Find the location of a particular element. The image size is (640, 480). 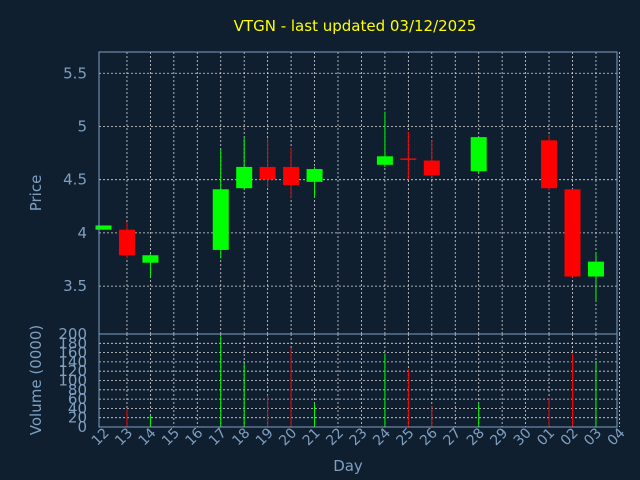

price-tick-label: 4 is located at coordinates (82, 233).